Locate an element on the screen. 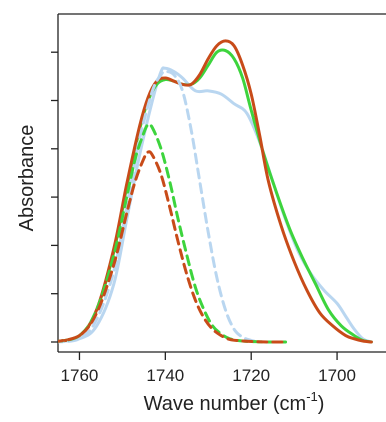 The image size is (386, 422). x-axis-label-superscript: -1 is located at coordinates (312, 396).